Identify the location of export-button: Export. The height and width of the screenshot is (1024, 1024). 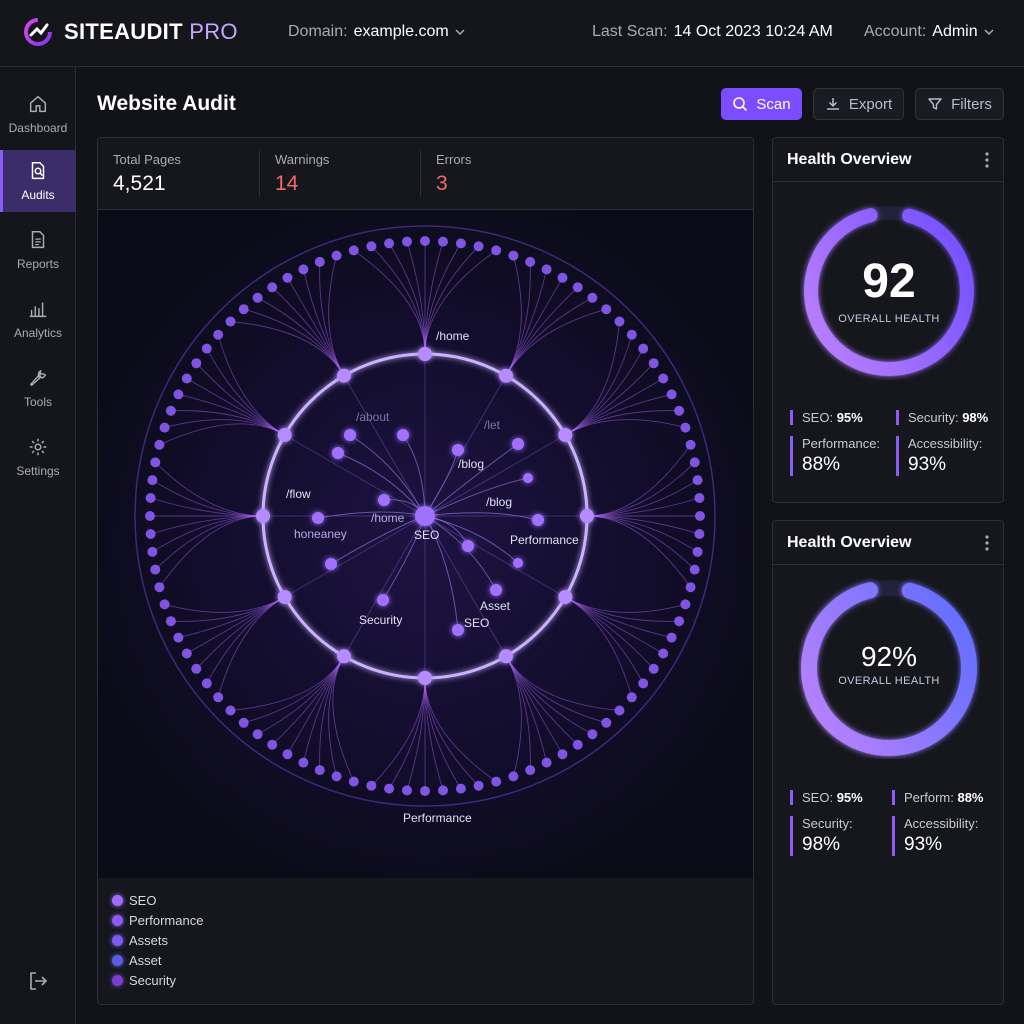
(858, 104).